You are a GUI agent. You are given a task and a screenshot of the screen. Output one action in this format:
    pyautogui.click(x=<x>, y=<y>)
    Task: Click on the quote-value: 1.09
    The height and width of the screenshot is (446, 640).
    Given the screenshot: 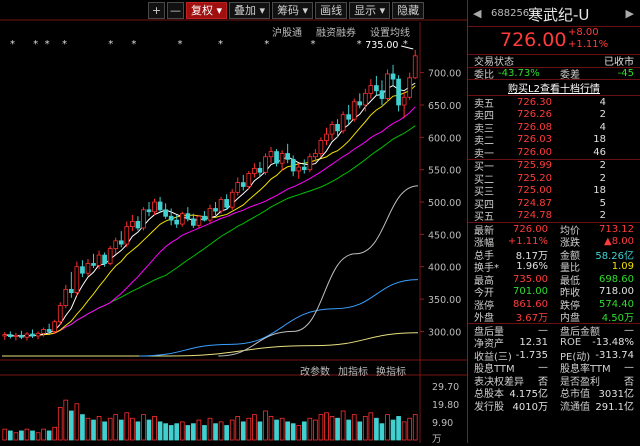 What is the action you would take?
    pyautogui.click(x=622, y=267)
    